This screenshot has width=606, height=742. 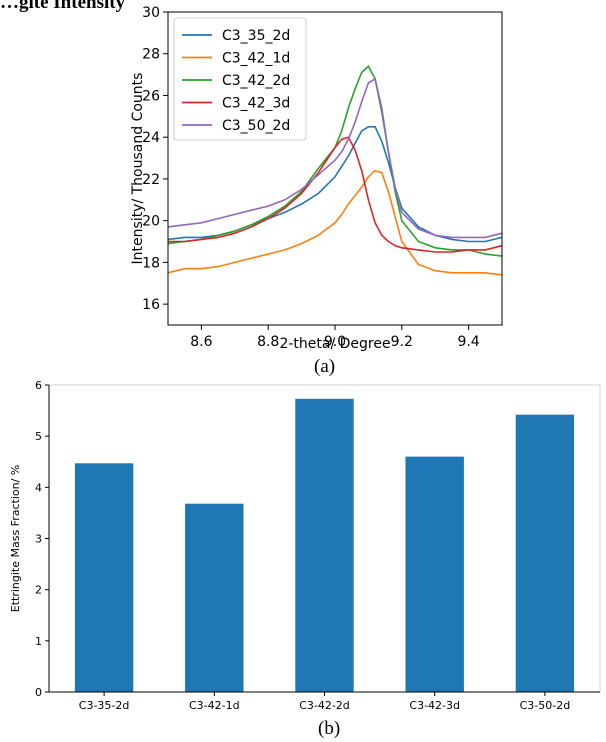 What do you see at coordinates (256, 104) in the screenshot?
I see `legend-label-C3_42_3d: C3_42_3d` at bounding box center [256, 104].